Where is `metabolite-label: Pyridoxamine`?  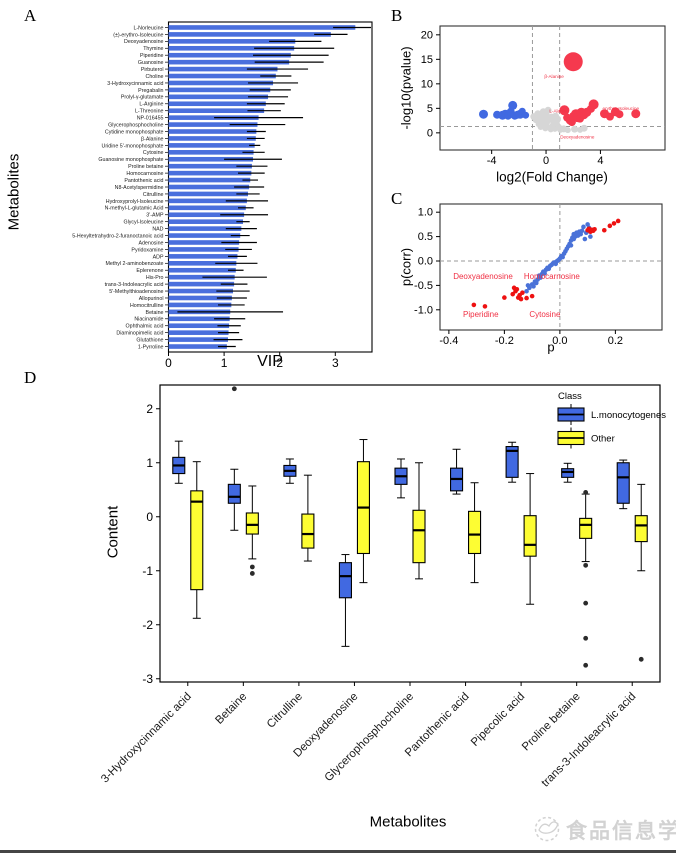 metabolite-label: Pyridoxamine is located at coordinates (147, 250).